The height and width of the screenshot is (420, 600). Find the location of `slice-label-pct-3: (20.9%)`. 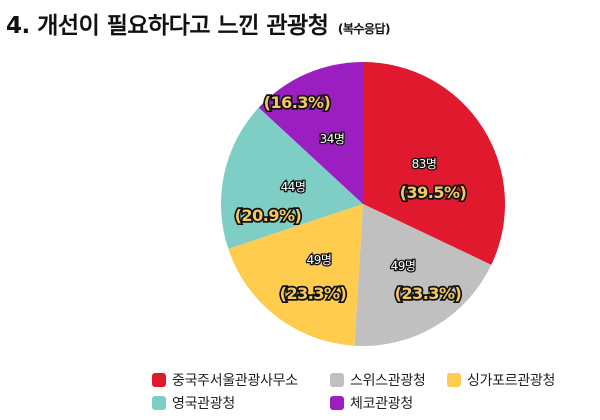

slice-label-pct-3: (20.9%) is located at coordinates (268, 215).